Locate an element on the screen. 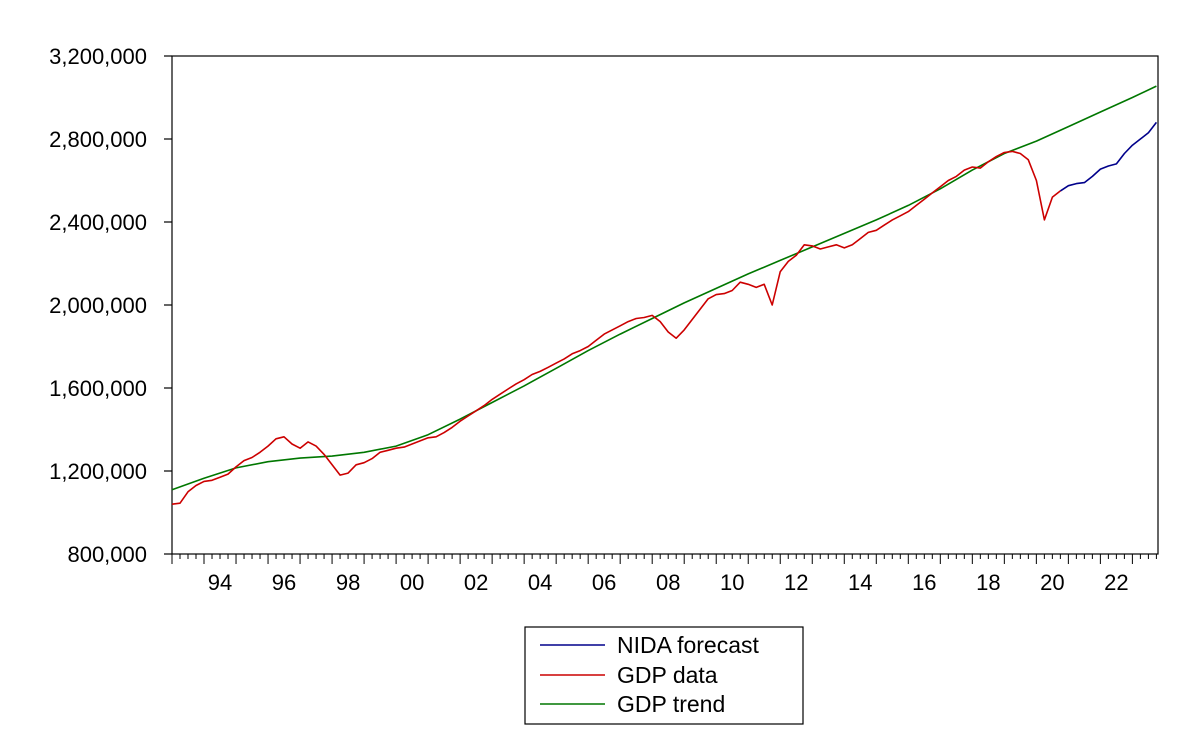 The image size is (1200, 750). x-tick-label: 96 is located at coordinates (284, 582).